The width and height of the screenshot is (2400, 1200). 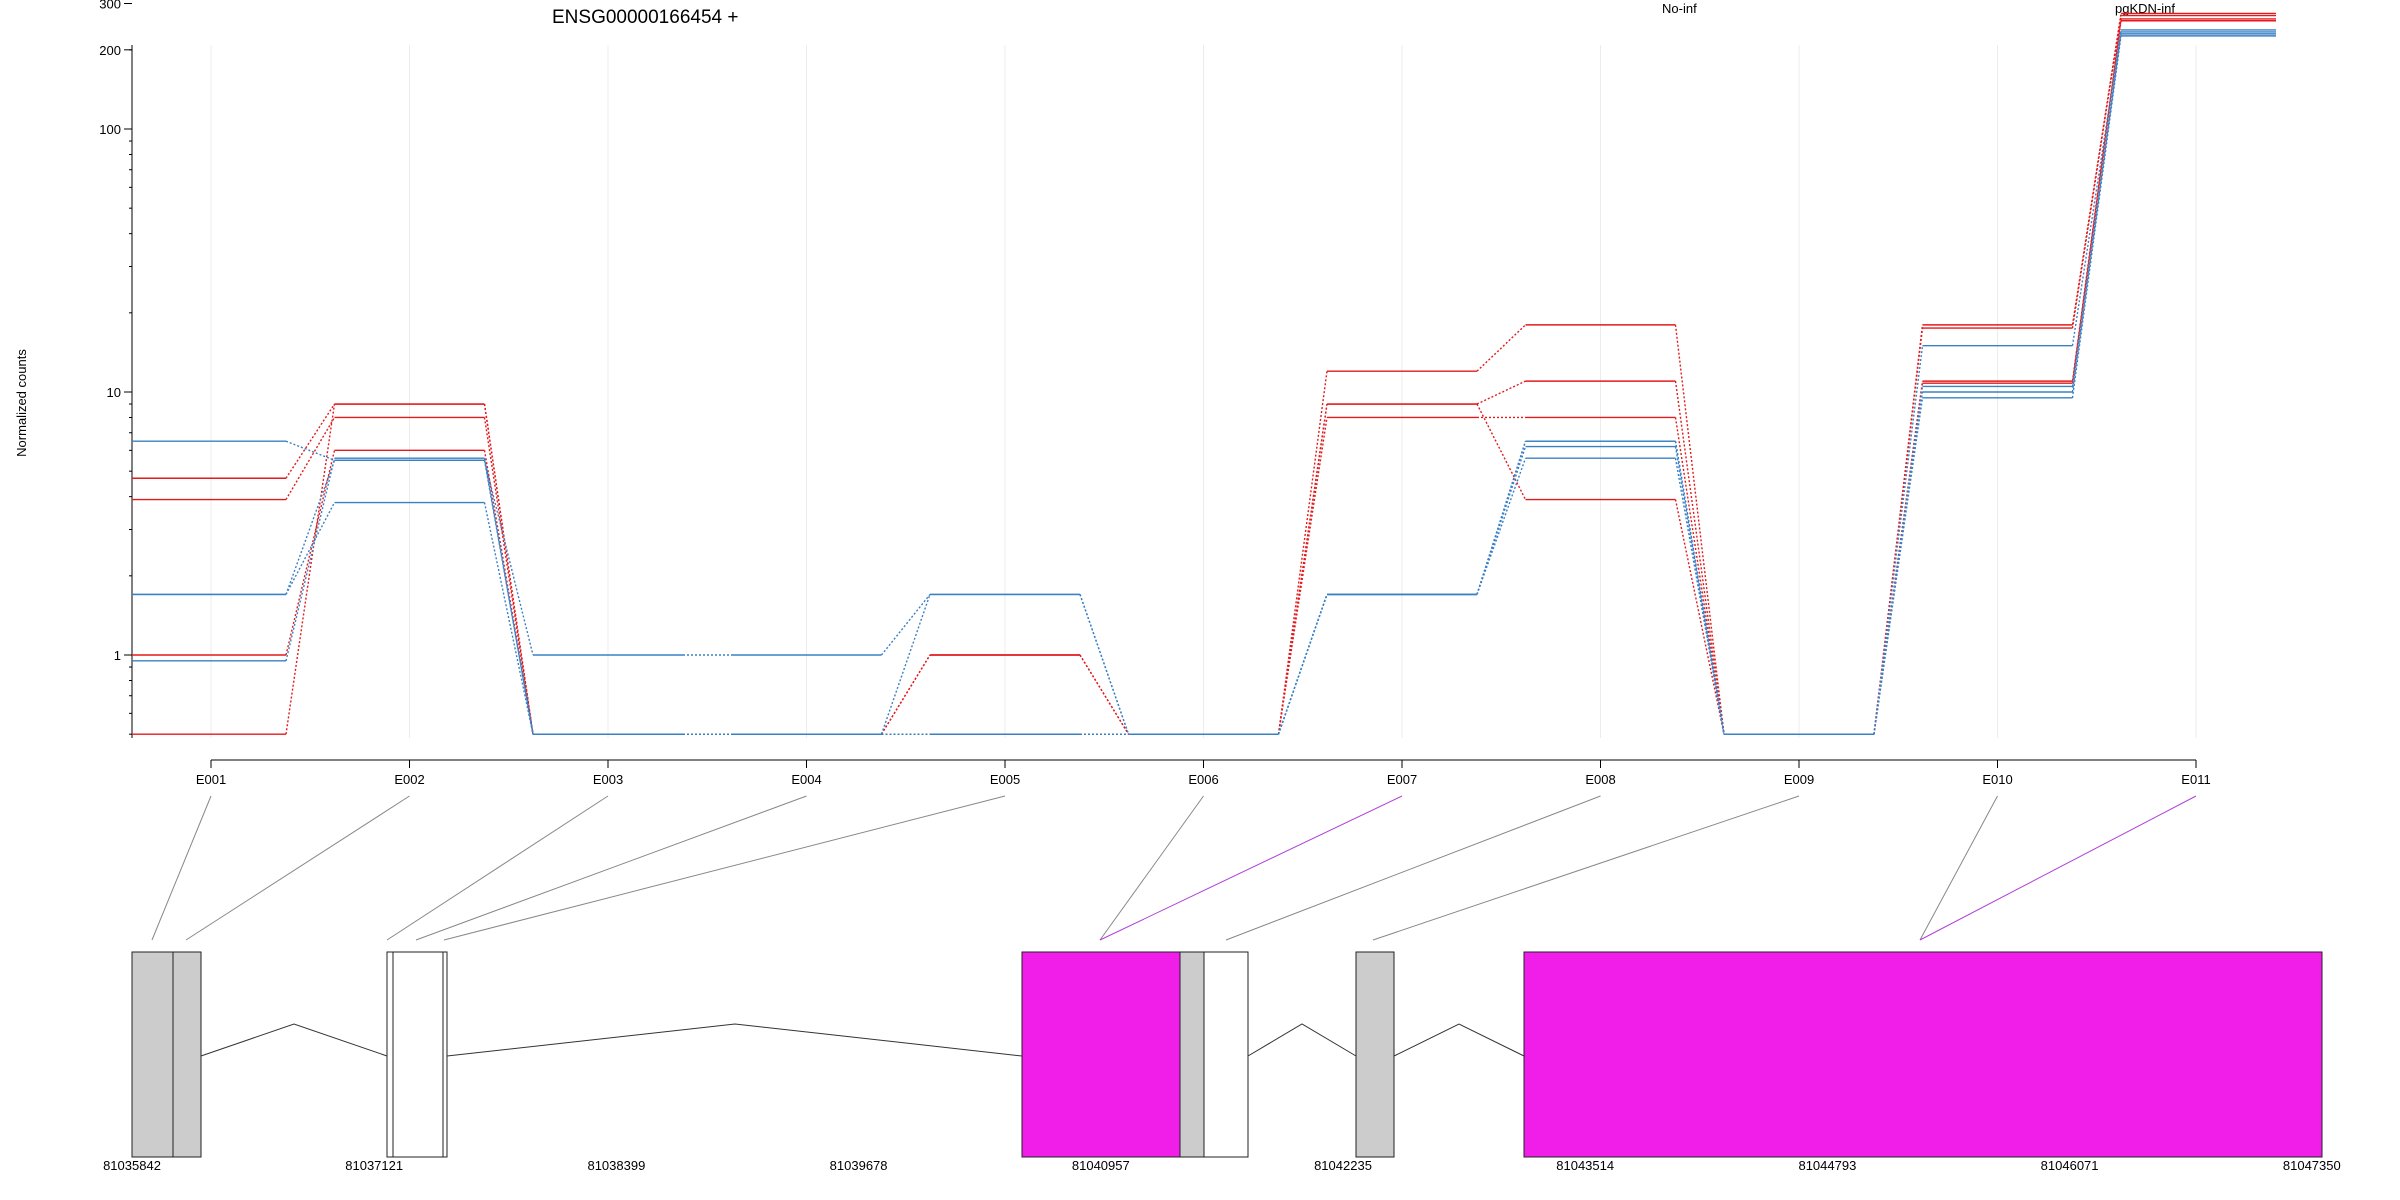 What do you see at coordinates (1343, 1165) in the screenshot?
I see `genomic-coordinate-label: 81042235` at bounding box center [1343, 1165].